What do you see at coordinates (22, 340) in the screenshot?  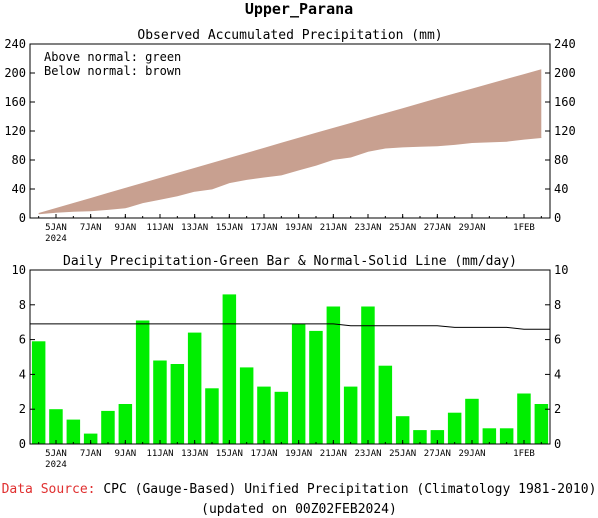 I see `y-tick-label-left: 6` at bounding box center [22, 340].